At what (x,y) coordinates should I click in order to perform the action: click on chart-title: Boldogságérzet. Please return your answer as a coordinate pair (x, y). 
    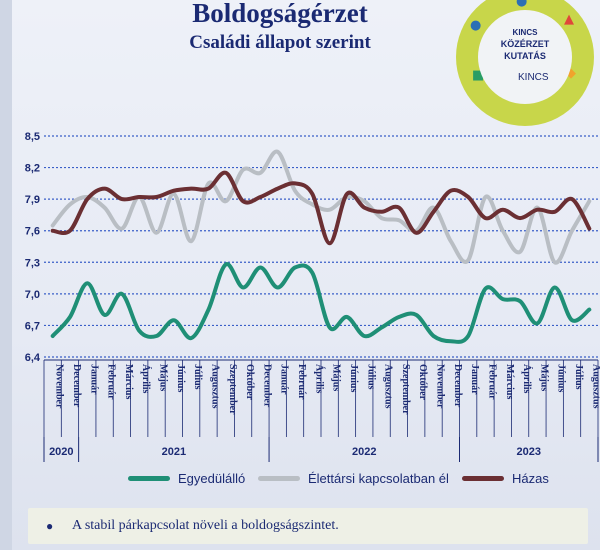
    Looking at the image, I should click on (280, 14).